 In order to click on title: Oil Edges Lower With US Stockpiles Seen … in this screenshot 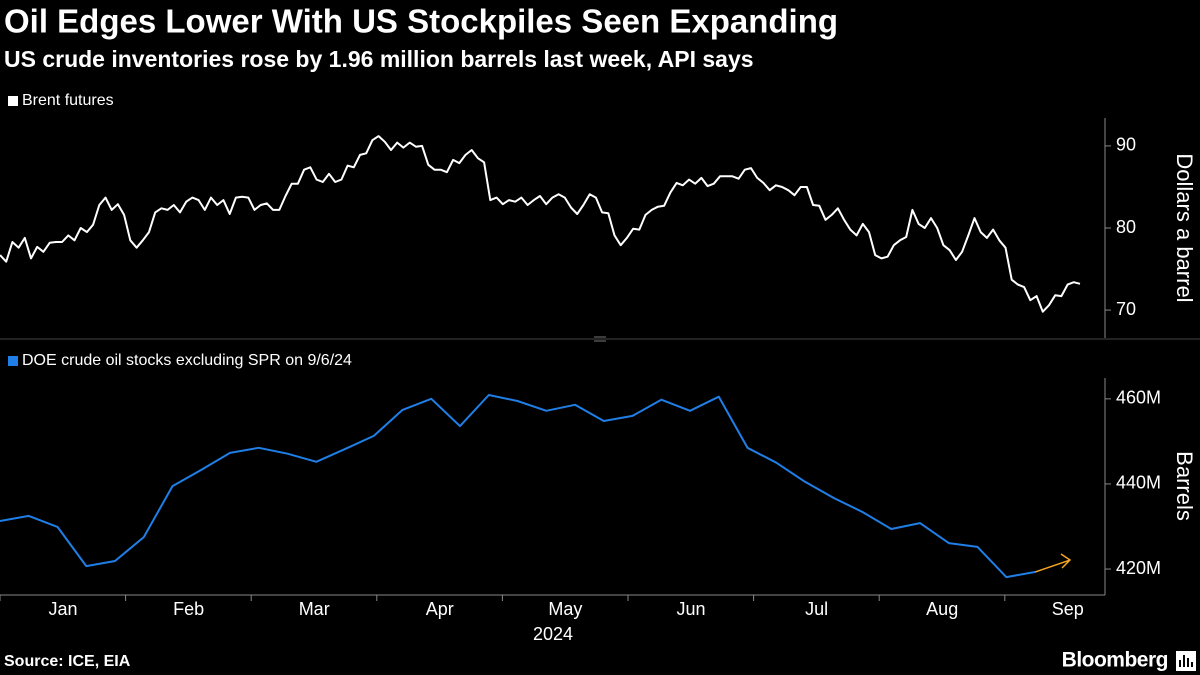, I will do `click(421, 21)`.